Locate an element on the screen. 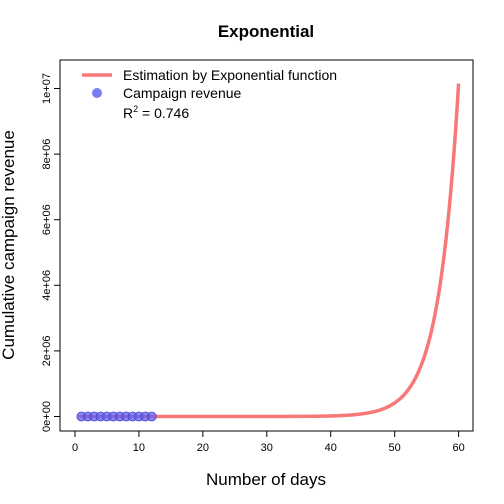 Image resolution: width=504 pixels, height=504 pixels. x-tick-label: 40 is located at coordinates (331, 448).